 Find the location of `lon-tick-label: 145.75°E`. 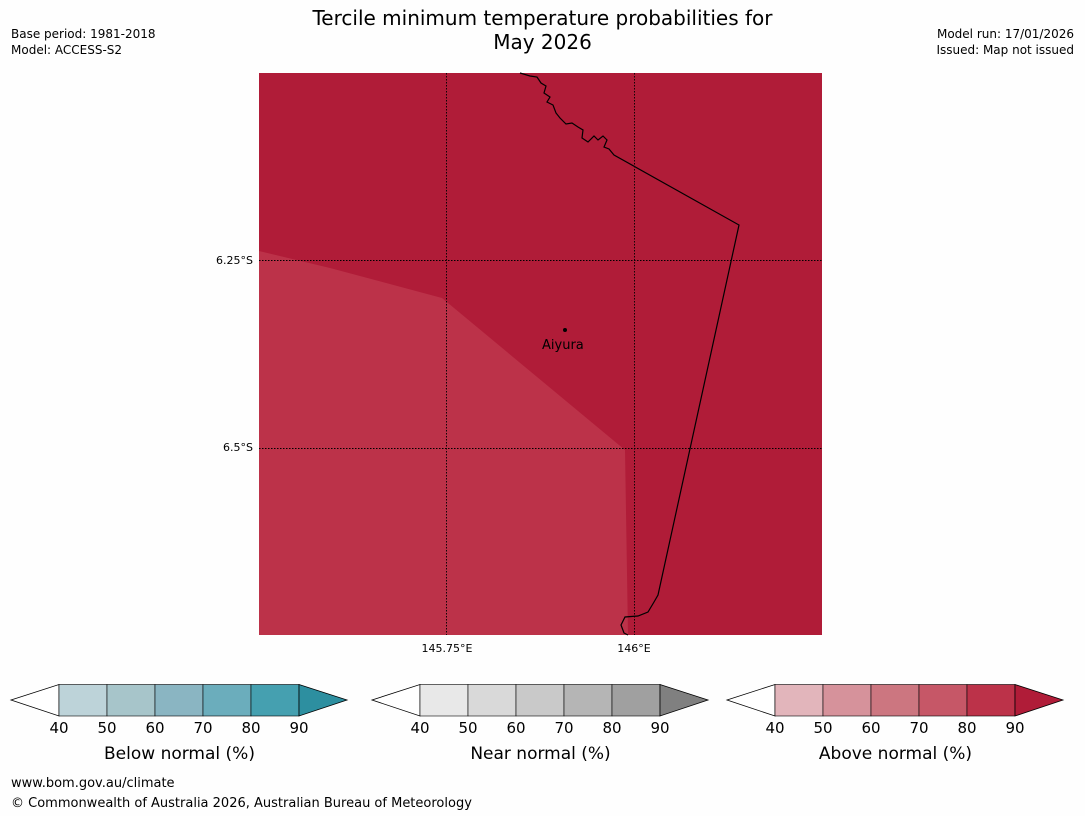

lon-tick-label: 145.75°E is located at coordinates (447, 648).